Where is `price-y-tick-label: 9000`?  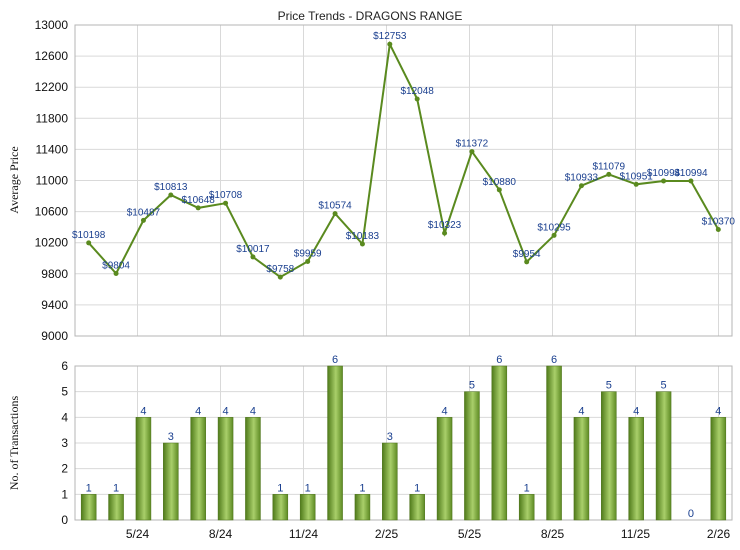
price-y-tick-label: 9000 is located at coordinates (54, 336).